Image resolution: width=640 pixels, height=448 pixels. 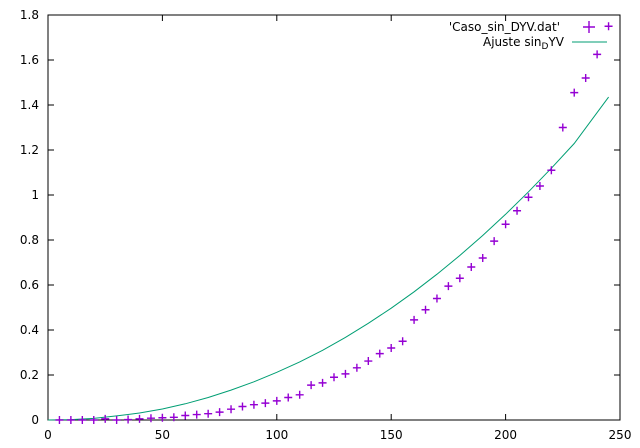 What do you see at coordinates (48, 435) in the screenshot?
I see `x-tick-label: 0` at bounding box center [48, 435].